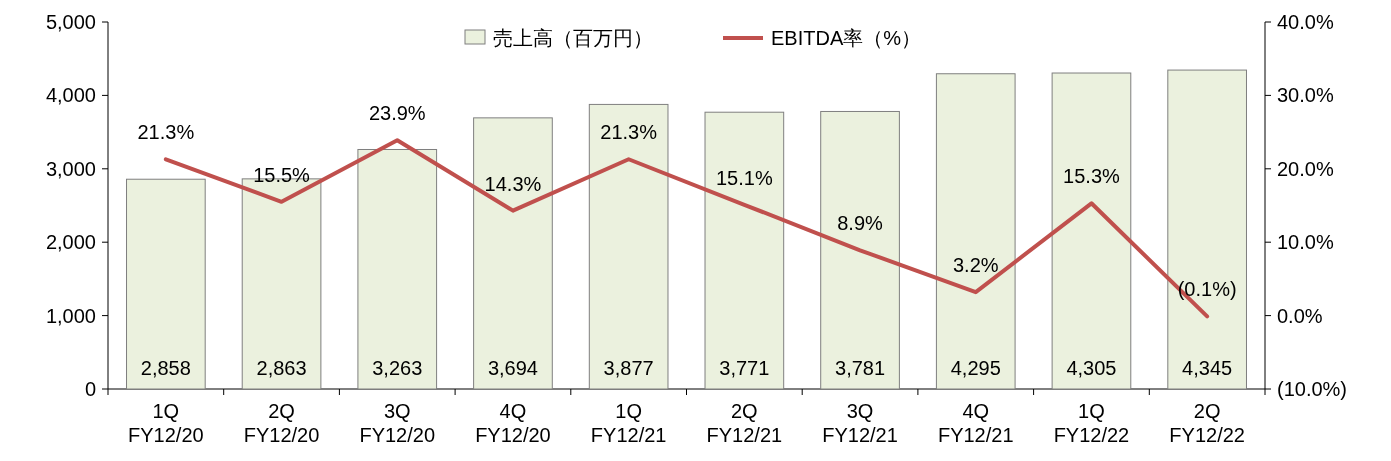  Describe the element at coordinates (1092, 176) in the screenshot. I see `data-label: 15.3%` at that location.